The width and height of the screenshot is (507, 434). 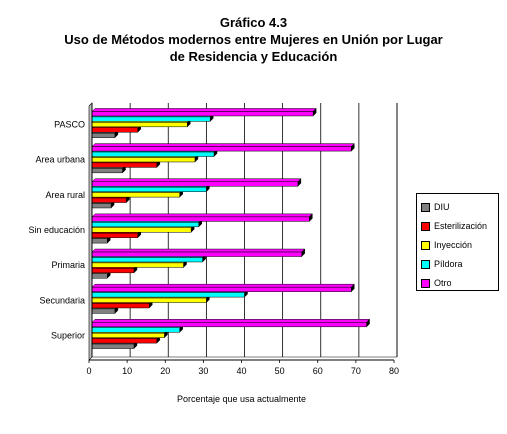 I want to click on bar-secundaria-otro, so click(x=223, y=288).